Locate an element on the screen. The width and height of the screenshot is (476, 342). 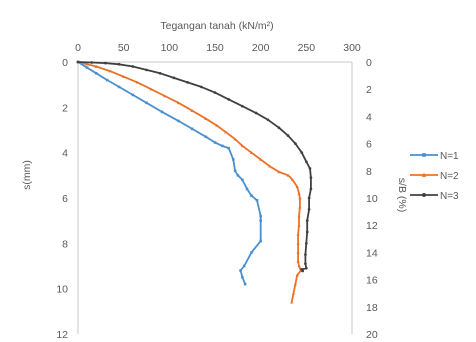
x-axis-title: Tegangan tanah (kN/m²) is located at coordinates (216, 26).